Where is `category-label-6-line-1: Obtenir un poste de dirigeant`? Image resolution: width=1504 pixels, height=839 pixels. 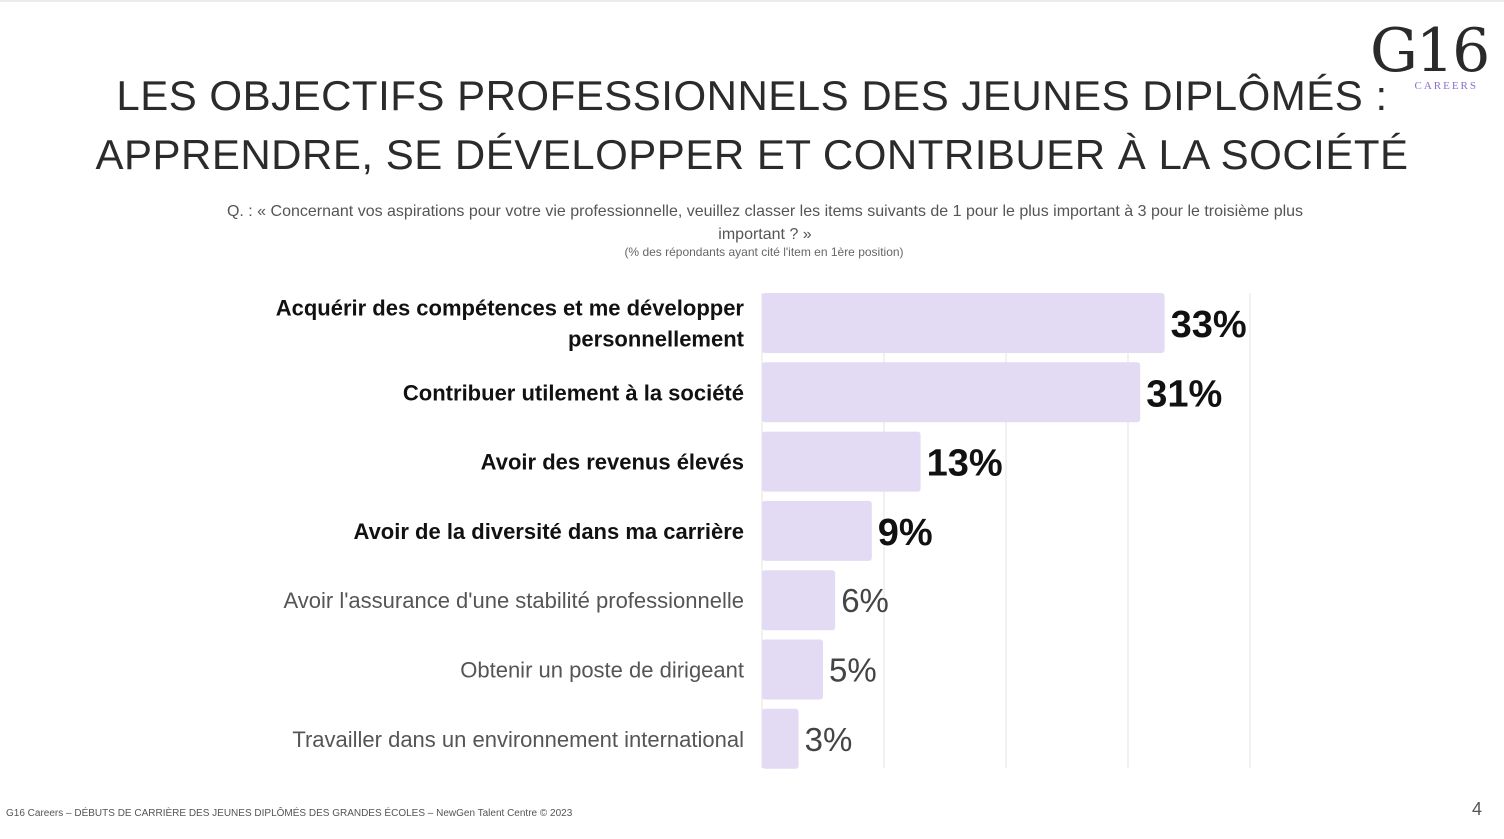
category-label-6-line-1: Obtenir un poste de dirigeant is located at coordinates (602, 670).